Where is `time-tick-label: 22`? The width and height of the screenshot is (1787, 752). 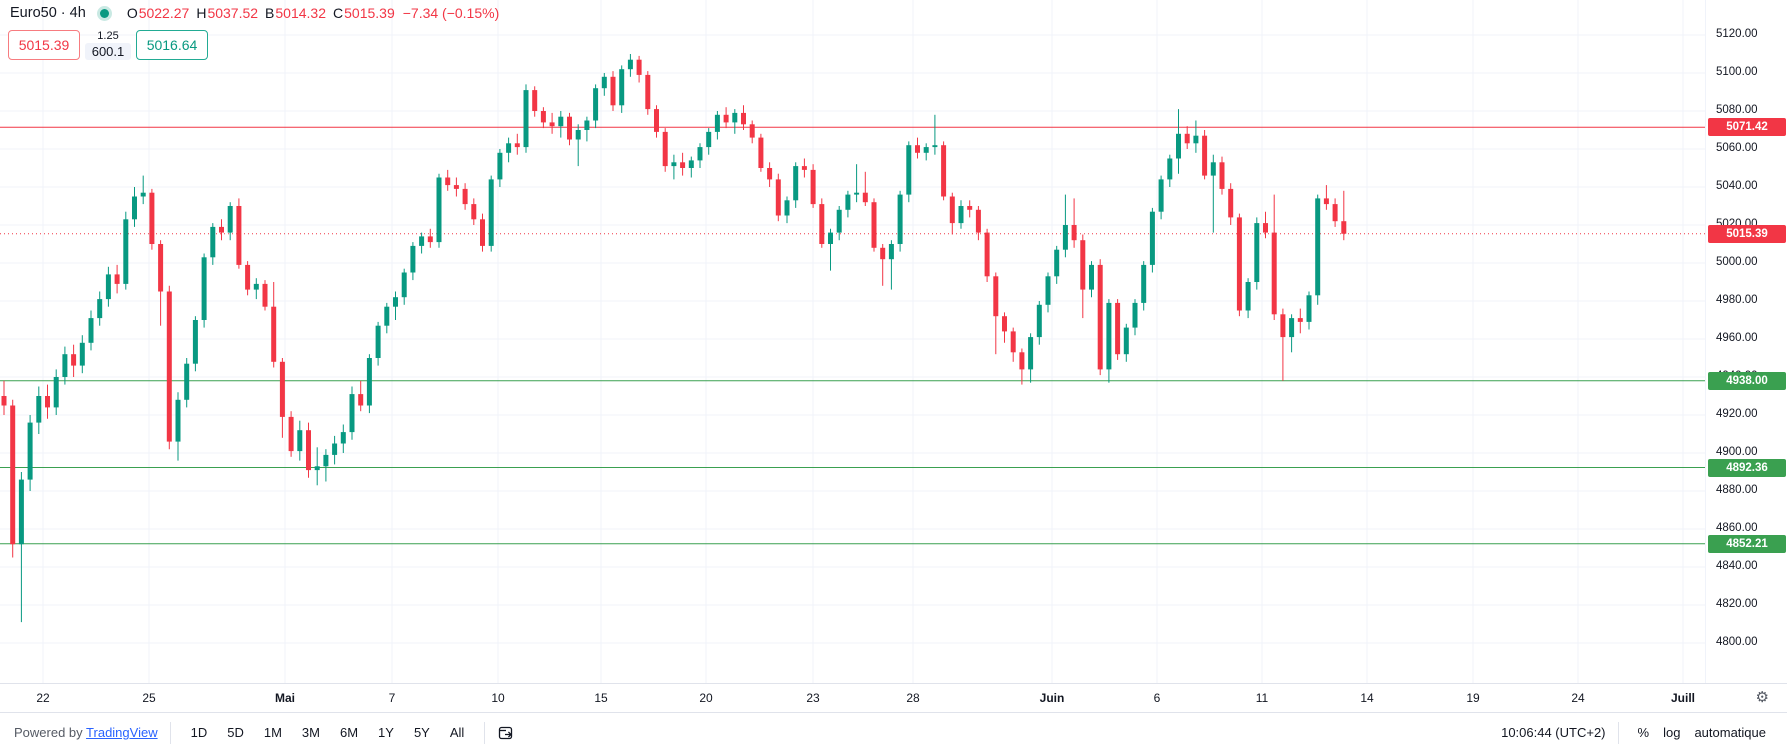
time-tick-label: 22 is located at coordinates (43, 698).